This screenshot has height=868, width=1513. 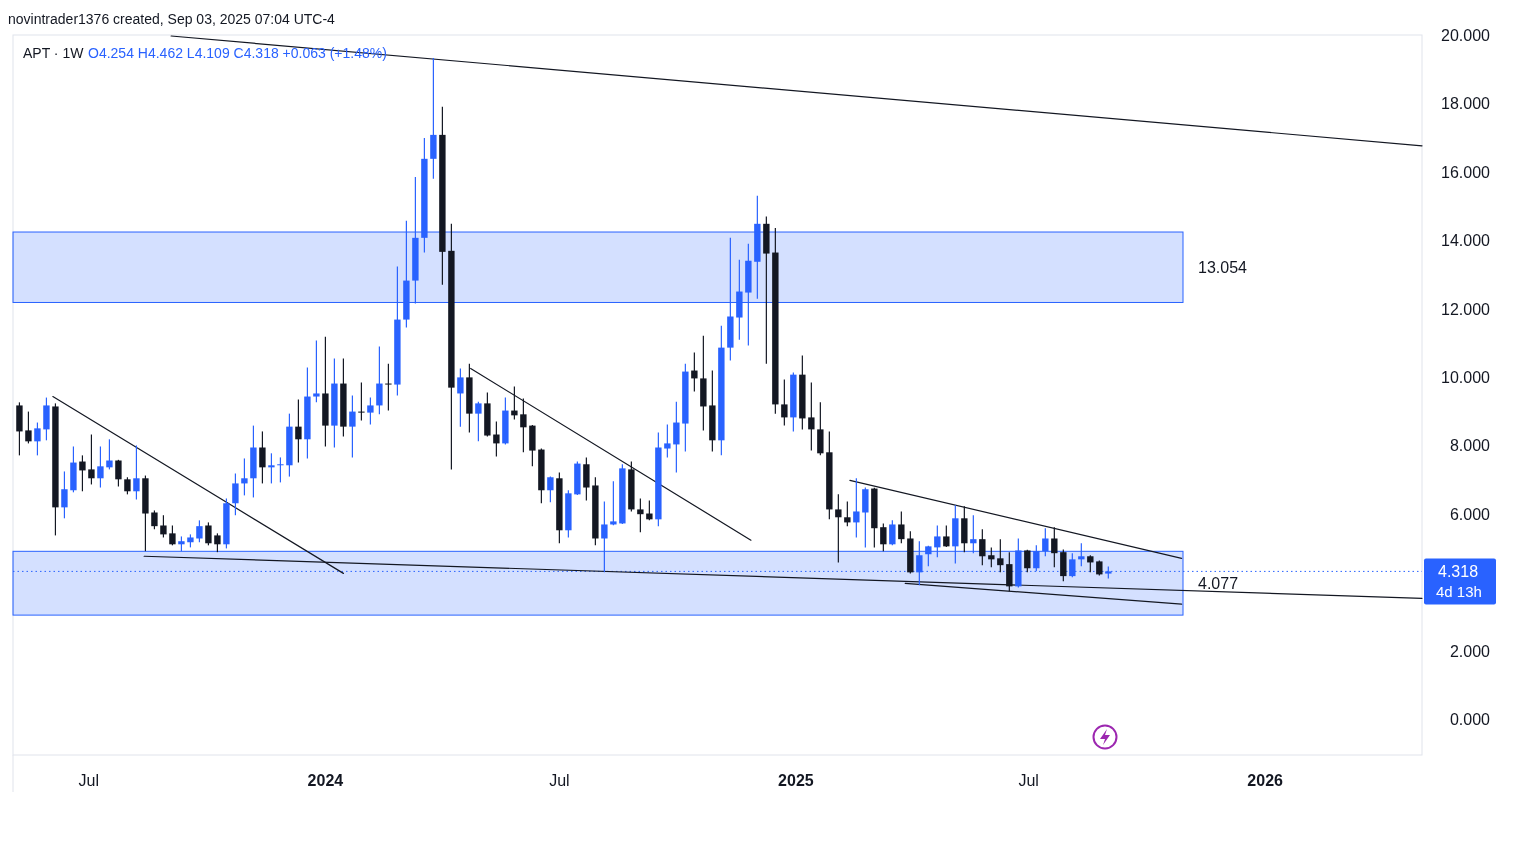 What do you see at coordinates (796, 780) in the screenshot?
I see `x-tick-label: 2025` at bounding box center [796, 780].